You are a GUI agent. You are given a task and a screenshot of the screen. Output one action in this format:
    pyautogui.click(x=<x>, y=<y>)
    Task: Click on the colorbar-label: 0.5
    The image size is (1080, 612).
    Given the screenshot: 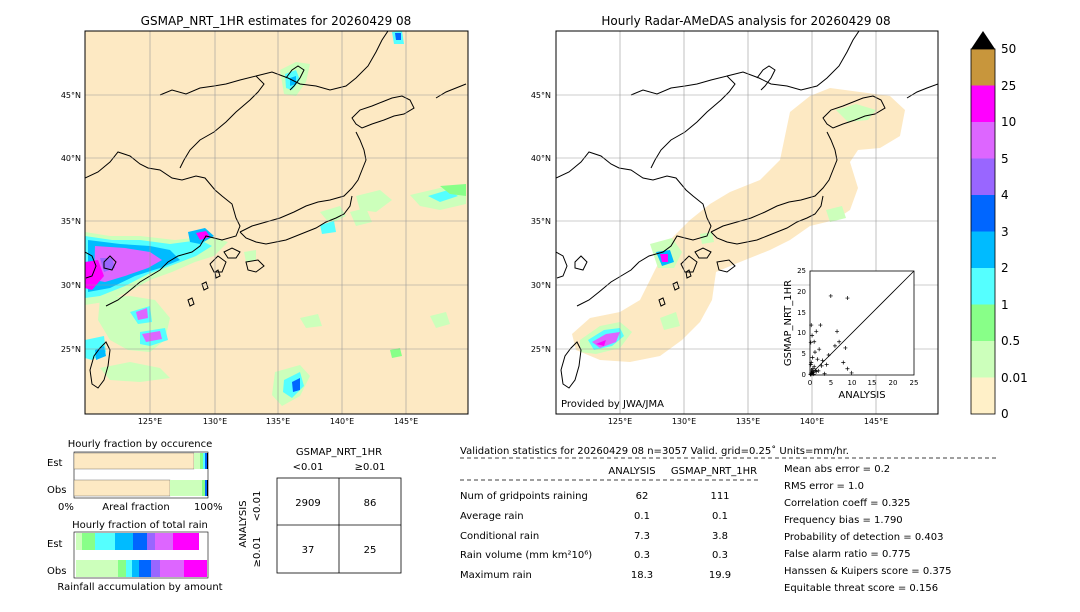 What is the action you would take?
    pyautogui.click(x=1010, y=341)
    